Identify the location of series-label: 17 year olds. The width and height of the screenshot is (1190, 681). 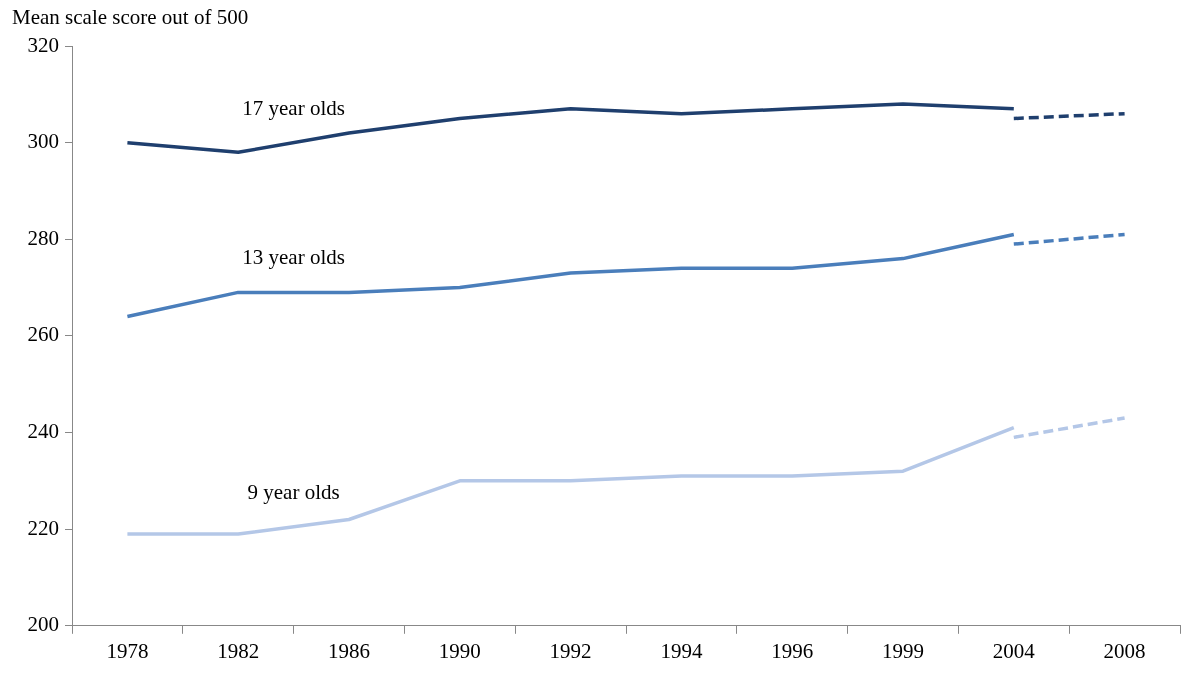
(293, 107).